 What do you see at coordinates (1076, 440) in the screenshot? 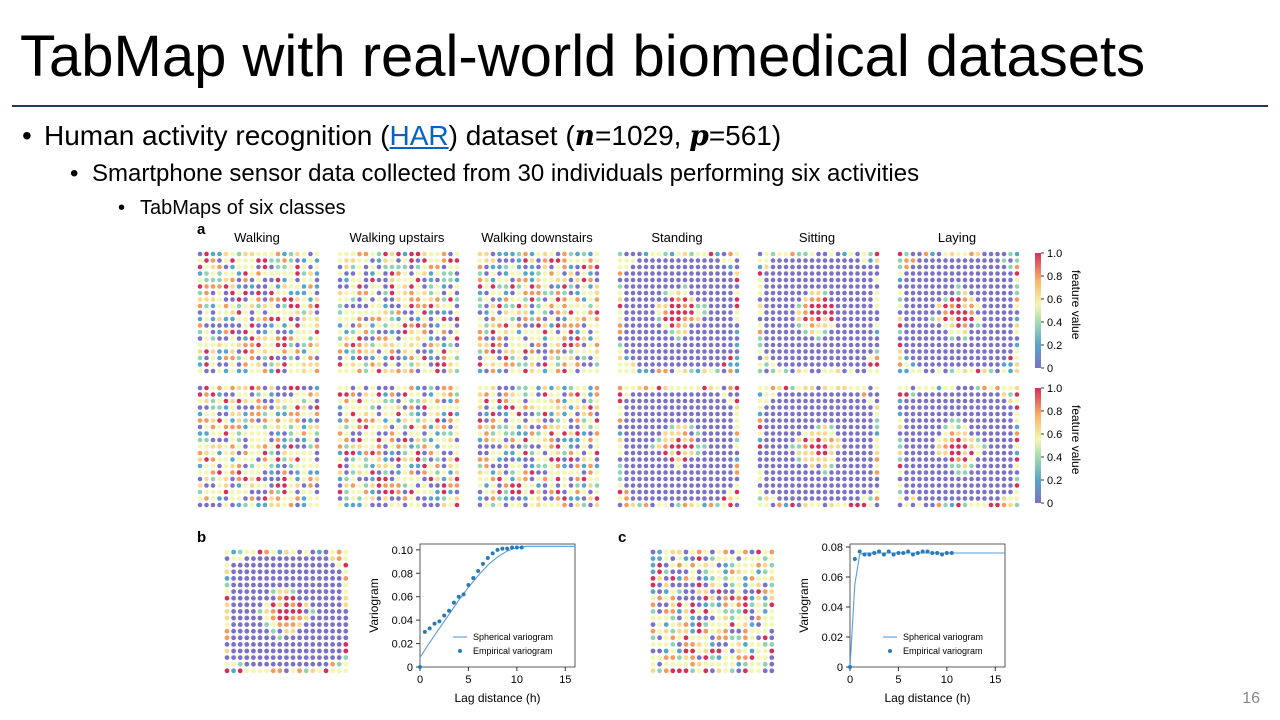
I see `colorbar-label: feature value` at bounding box center [1076, 440].